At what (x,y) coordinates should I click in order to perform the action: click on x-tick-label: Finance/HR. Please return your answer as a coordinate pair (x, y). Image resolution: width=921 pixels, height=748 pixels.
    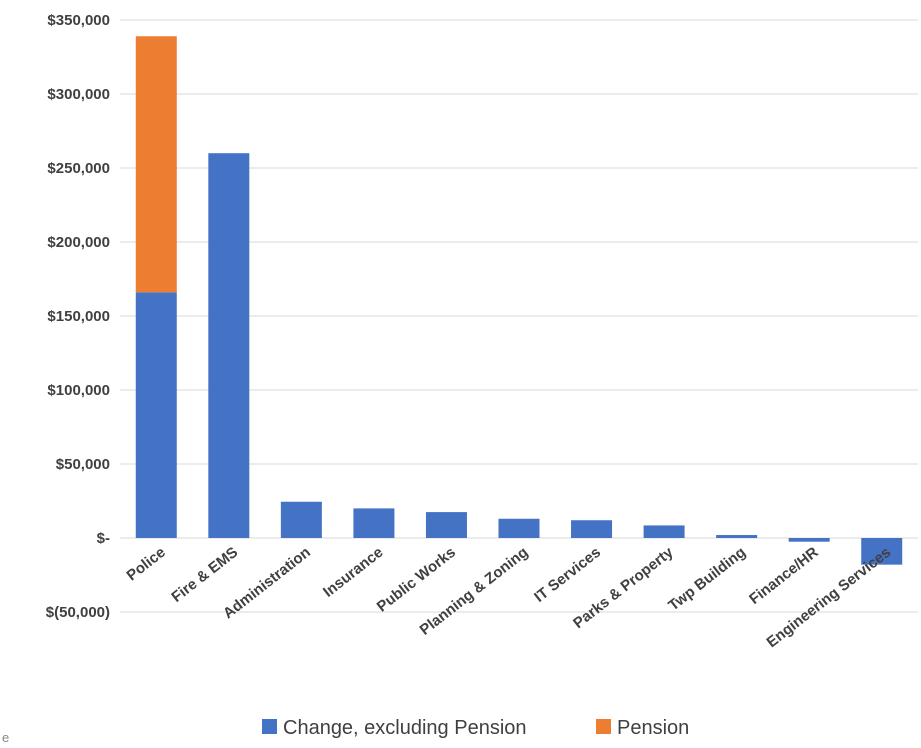
    Looking at the image, I should click on (784, 576).